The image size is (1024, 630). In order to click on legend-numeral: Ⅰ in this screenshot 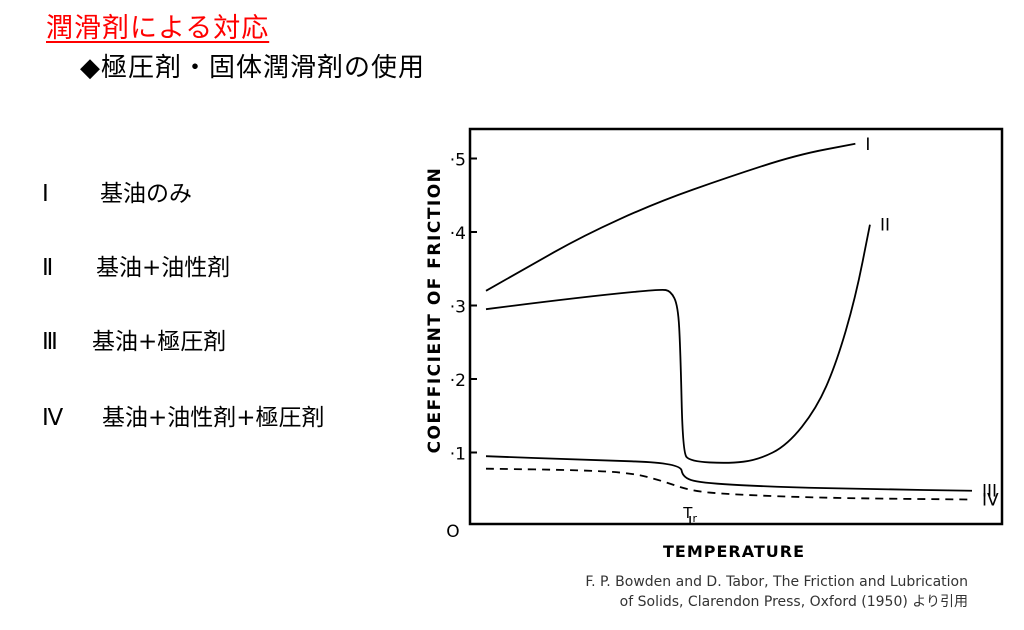, I will do `click(45, 194)`.